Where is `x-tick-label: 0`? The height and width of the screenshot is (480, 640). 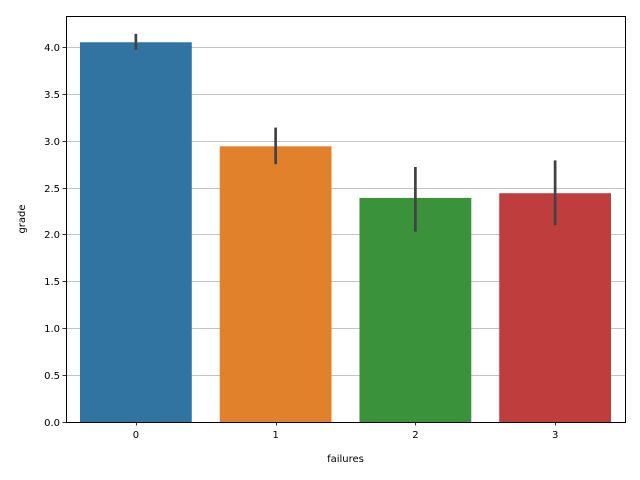
x-tick-label: 0 is located at coordinates (136, 435).